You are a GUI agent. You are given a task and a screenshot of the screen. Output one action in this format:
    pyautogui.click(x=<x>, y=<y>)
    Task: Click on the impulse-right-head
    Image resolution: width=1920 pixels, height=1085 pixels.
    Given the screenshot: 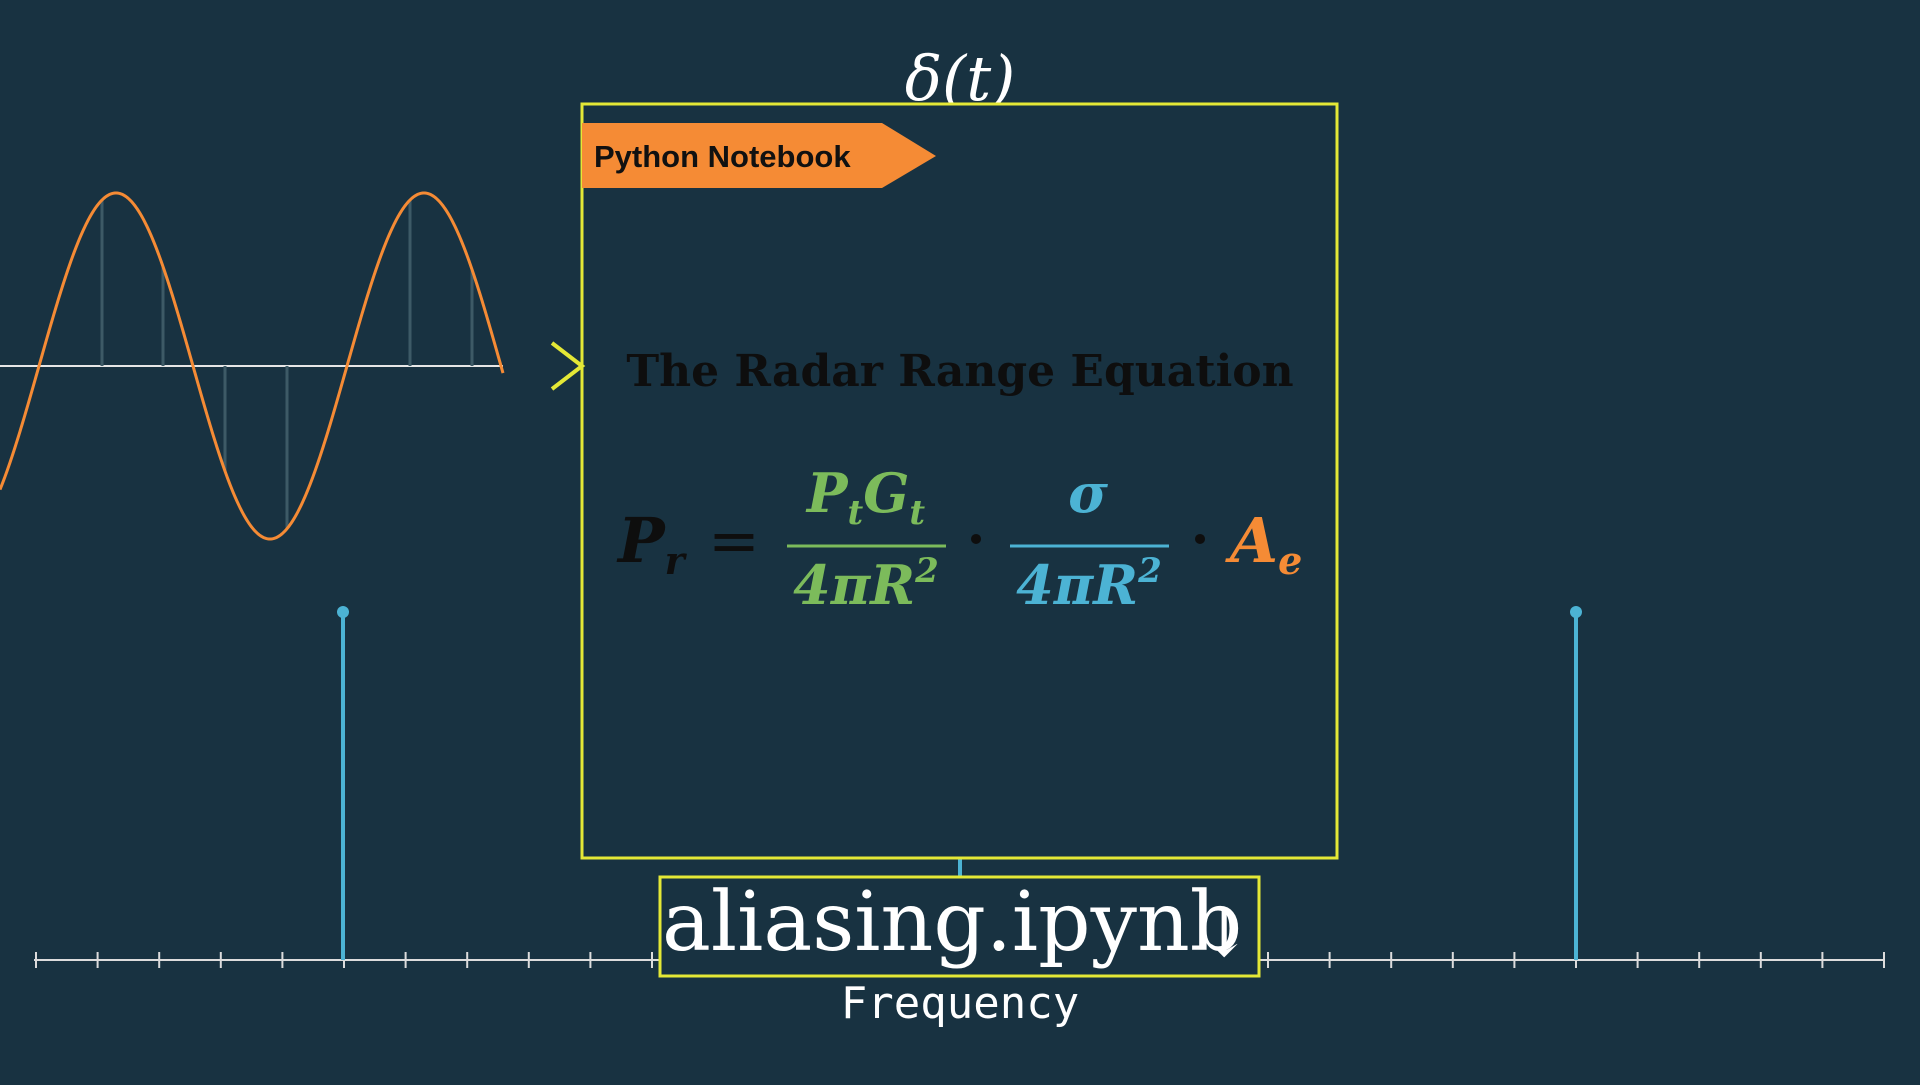 What is the action you would take?
    pyautogui.click(x=1576, y=612)
    